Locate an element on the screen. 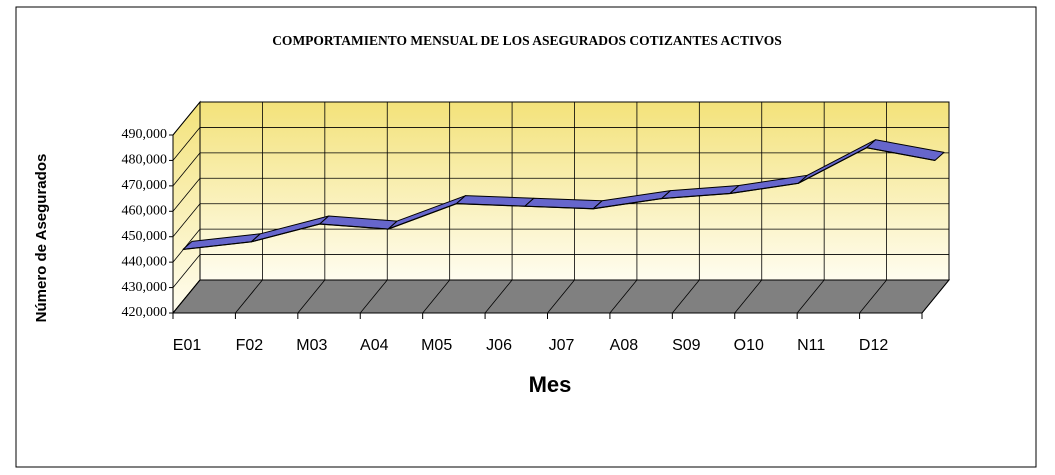 The width and height of the screenshot is (1055, 475). x-tick-label: F02 is located at coordinates (250, 345).